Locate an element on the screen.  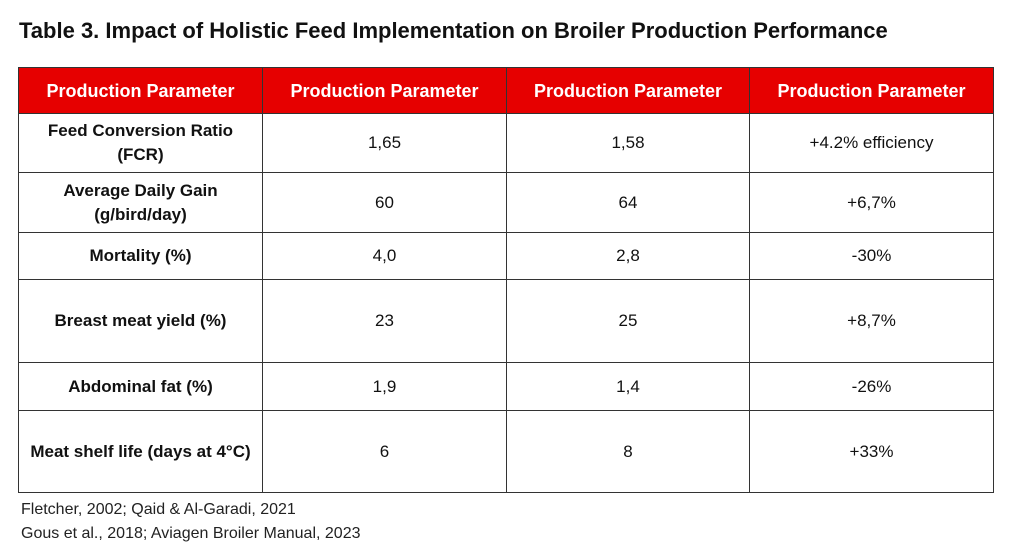
value-cell: 25 is located at coordinates (628, 321).